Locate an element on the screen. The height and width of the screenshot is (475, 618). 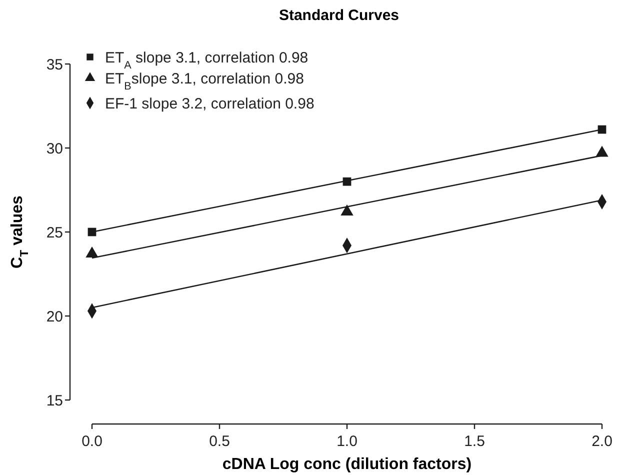
y-tick-label: 25 is located at coordinates (54, 233).